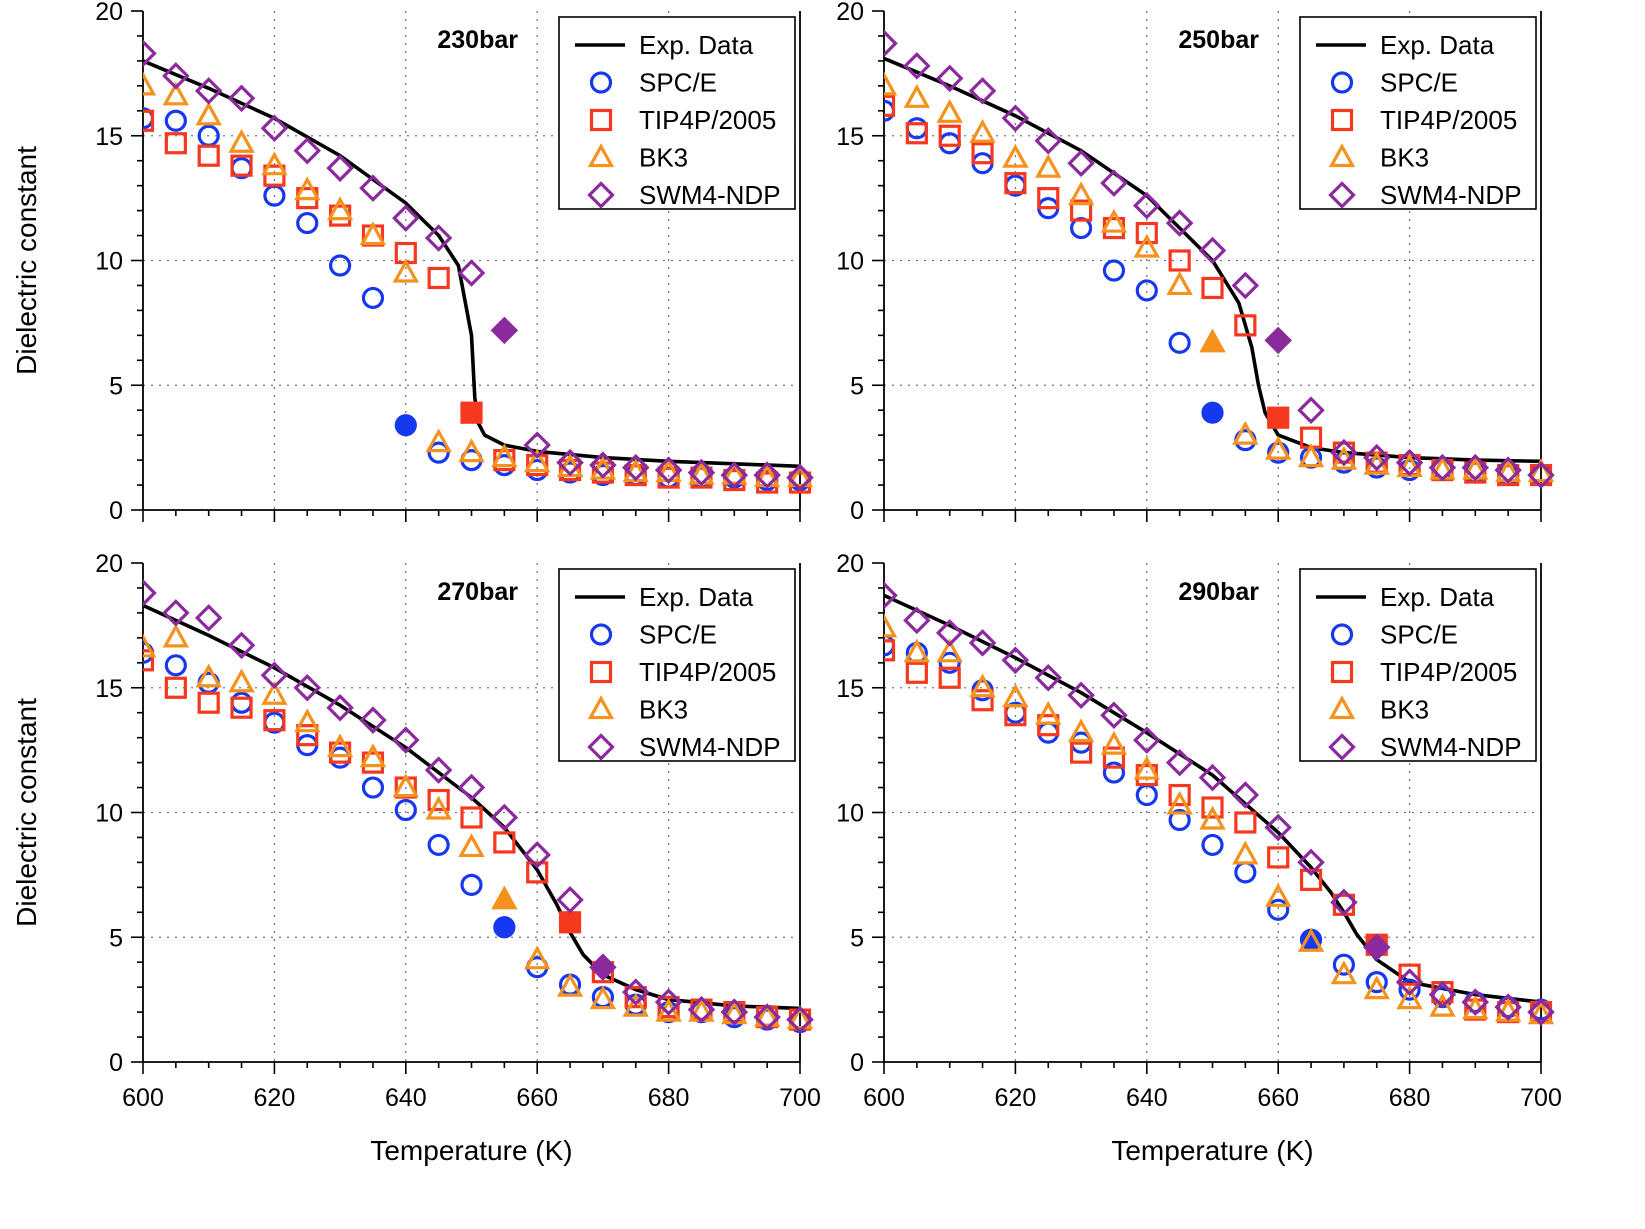 Image resolution: width=1645 pixels, height=1229 pixels. What do you see at coordinates (857, 938) in the screenshot?
I see `y-tick-label: 5` at bounding box center [857, 938].